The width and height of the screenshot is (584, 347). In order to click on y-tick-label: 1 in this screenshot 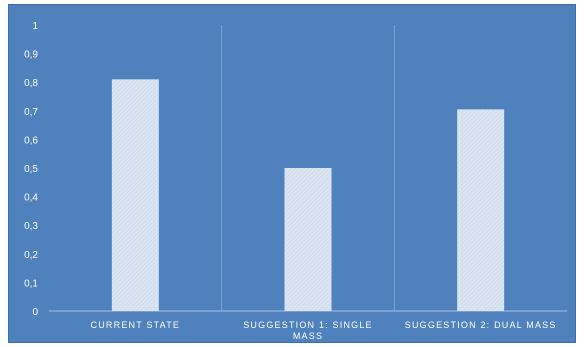, I will do `click(35, 26)`.